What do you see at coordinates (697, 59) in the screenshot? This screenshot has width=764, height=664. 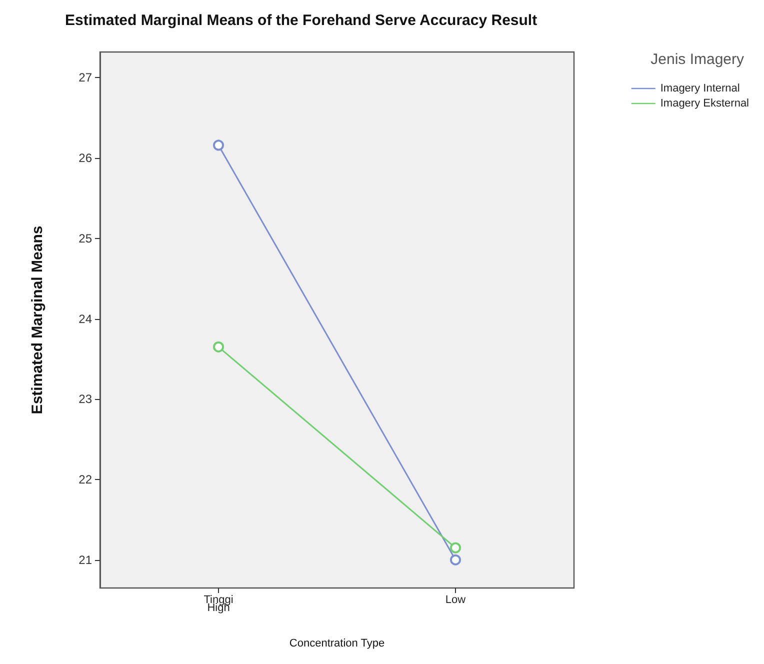 I see `legend-title: Jenis Imagery` at bounding box center [697, 59].